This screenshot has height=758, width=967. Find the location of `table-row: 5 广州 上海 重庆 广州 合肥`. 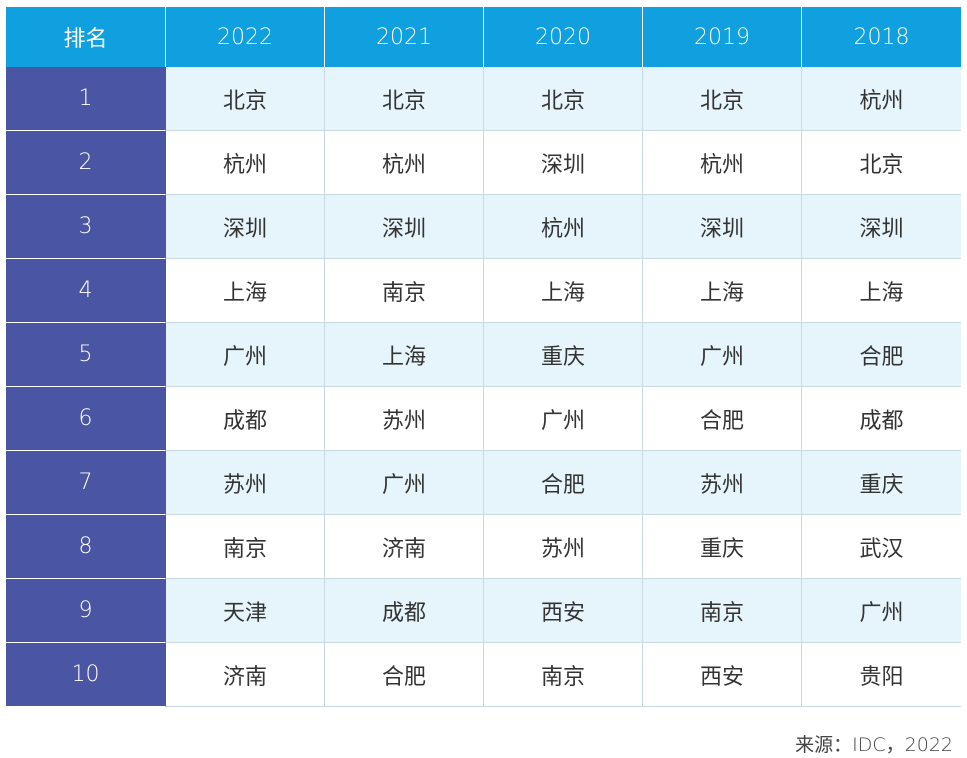

table-row: 5 广州 上海 重庆 广州 合肥 is located at coordinates (483, 355).